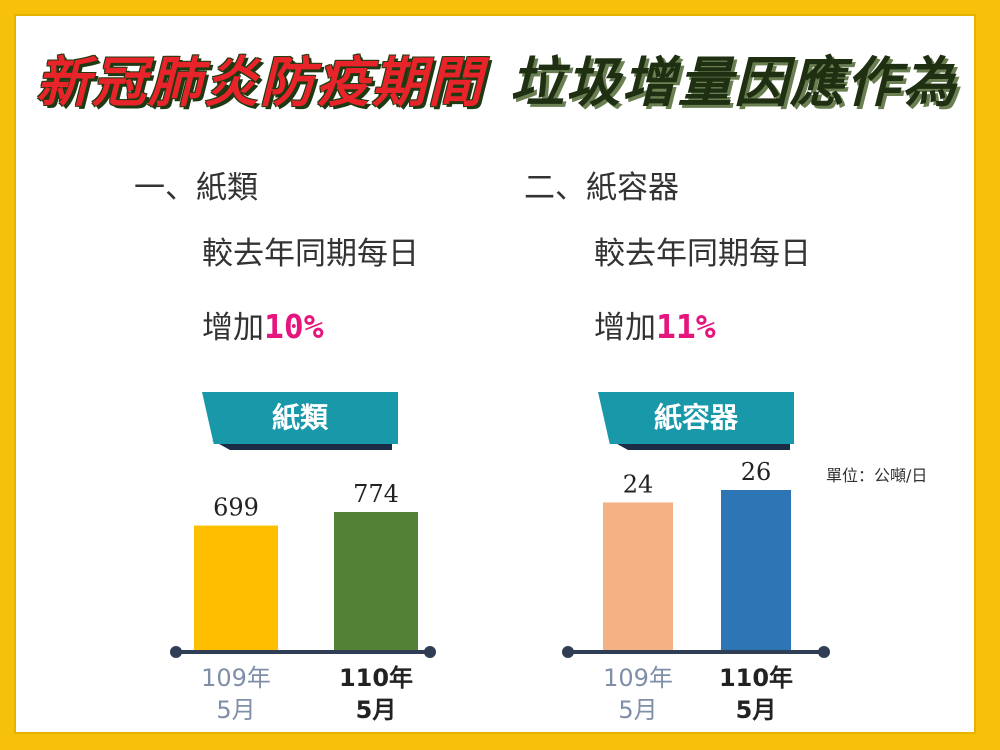 Image resolution: width=1000 pixels, height=750 pixels. I want to click on category-label-container-1-1: 5月, so click(756, 710).